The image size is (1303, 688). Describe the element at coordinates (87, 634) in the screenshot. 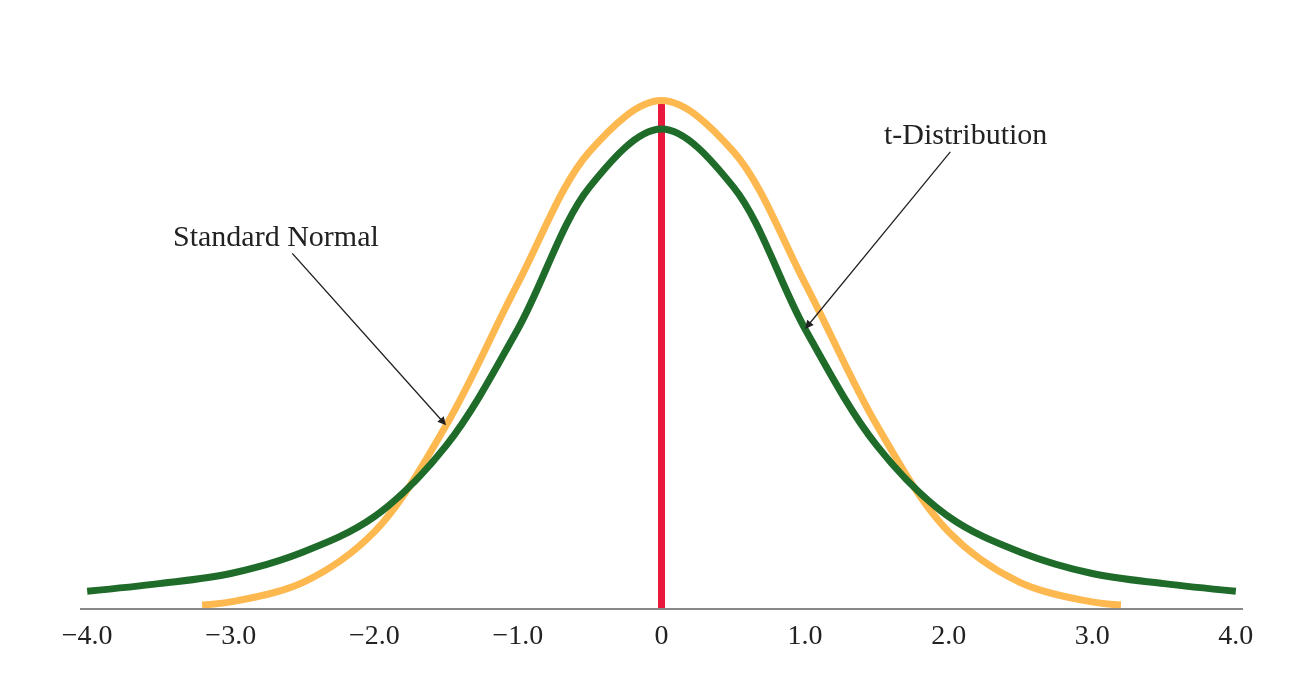

I see `x-tick-label: −4.0` at that location.